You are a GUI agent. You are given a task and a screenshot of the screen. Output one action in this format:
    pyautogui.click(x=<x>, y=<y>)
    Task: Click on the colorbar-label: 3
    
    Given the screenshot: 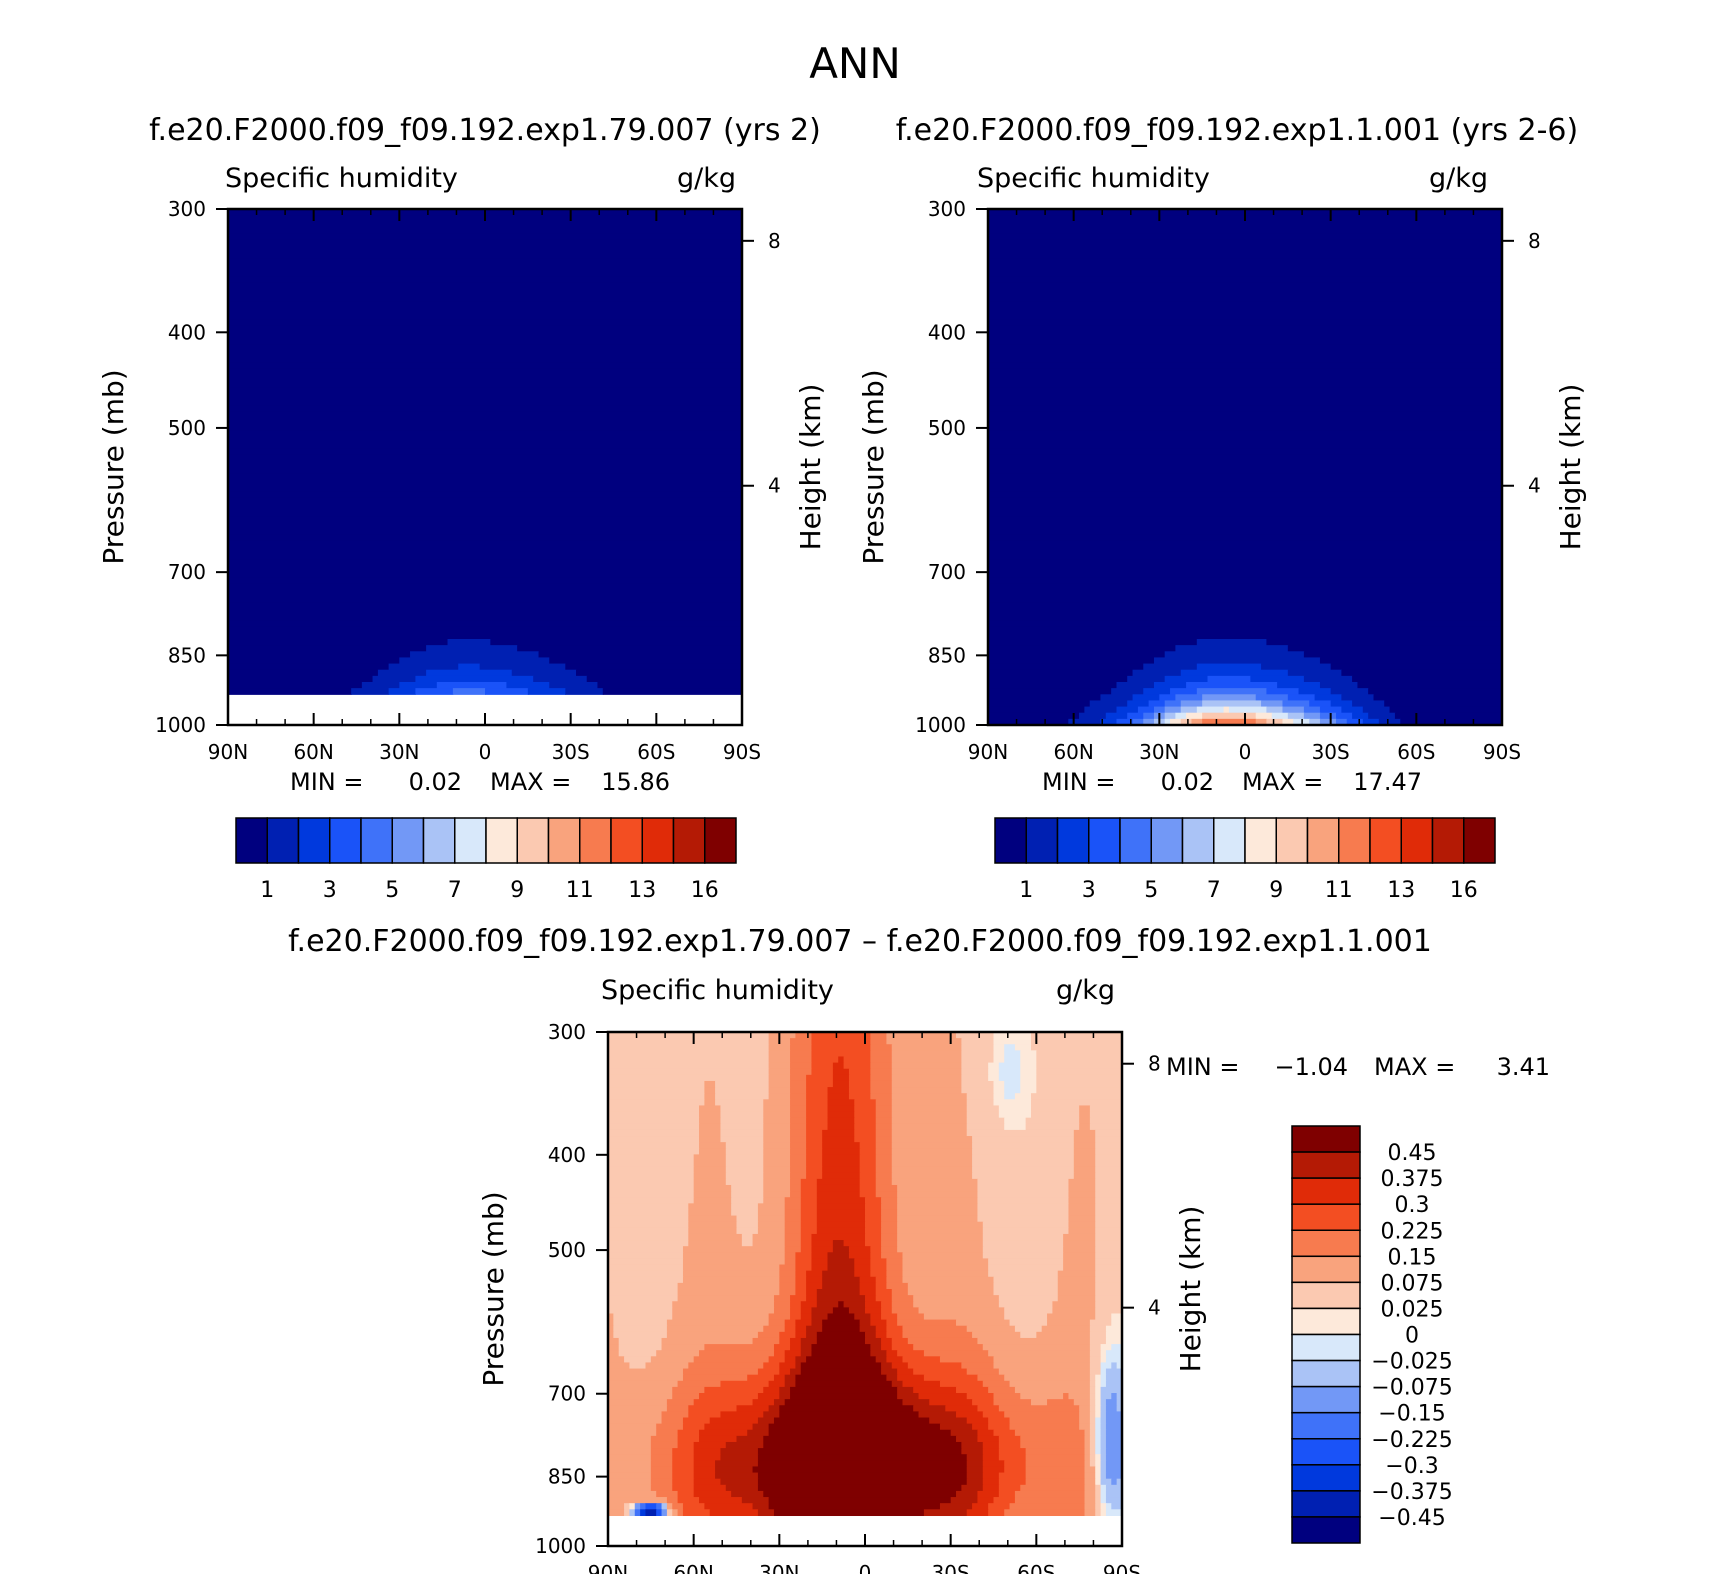 What is the action you would take?
    pyautogui.click(x=330, y=890)
    